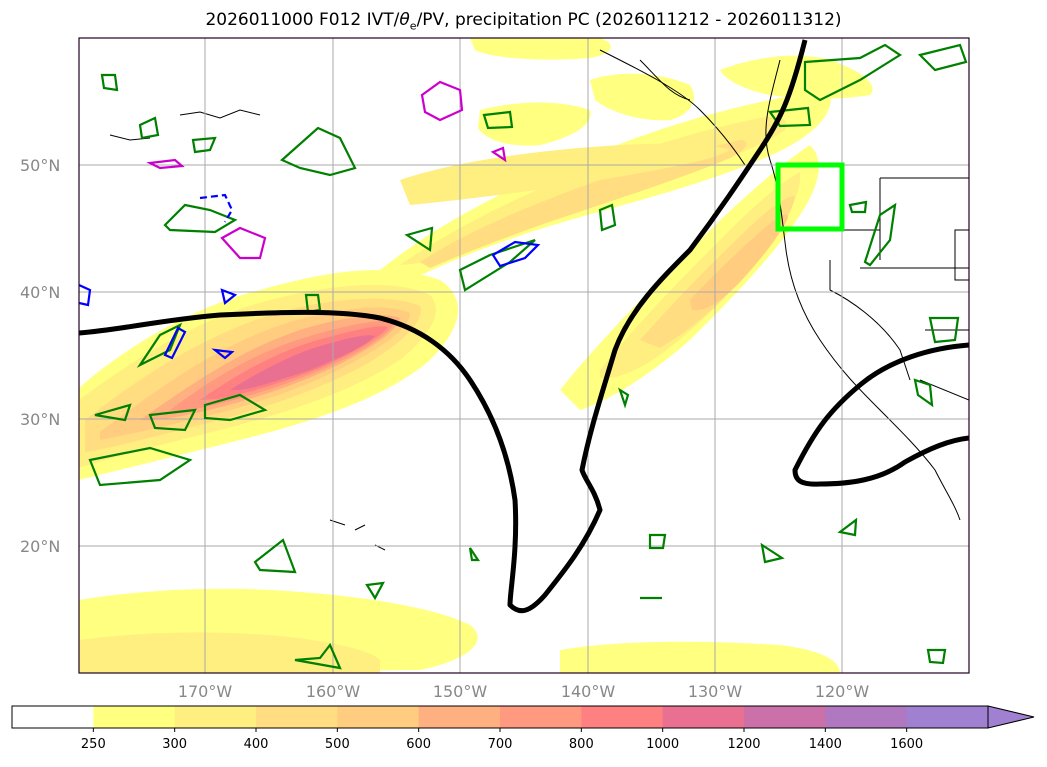 The image size is (1047, 767). What do you see at coordinates (500, 744) in the screenshot?
I see `colorbar-tick-label: 700` at bounding box center [500, 744].